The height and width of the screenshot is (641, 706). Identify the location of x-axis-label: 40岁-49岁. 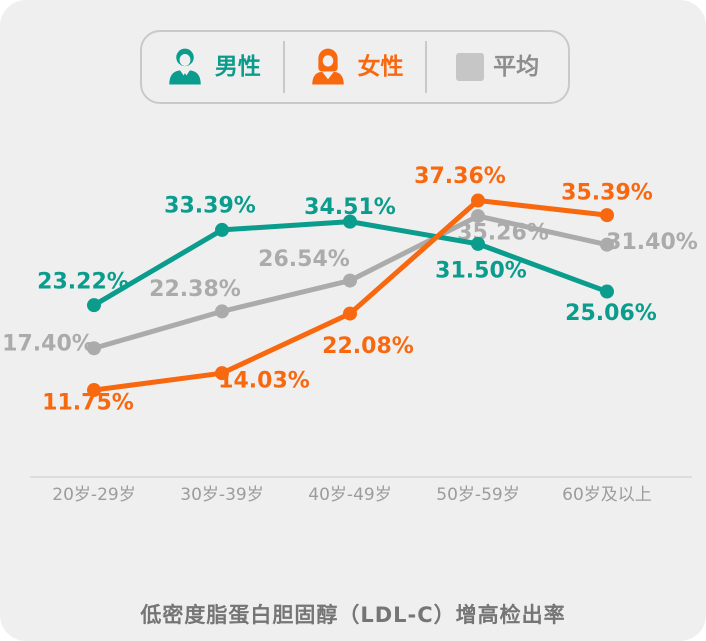
(349, 495).